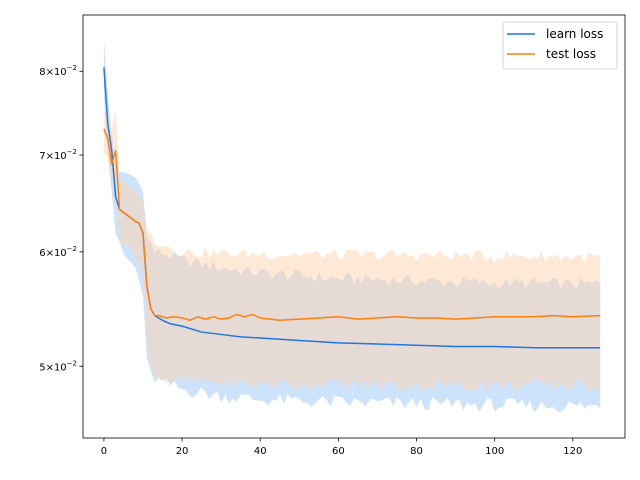 This screenshot has width=640, height=480. What do you see at coordinates (104, 451) in the screenshot?
I see `x-tick-label-0: 0` at bounding box center [104, 451].